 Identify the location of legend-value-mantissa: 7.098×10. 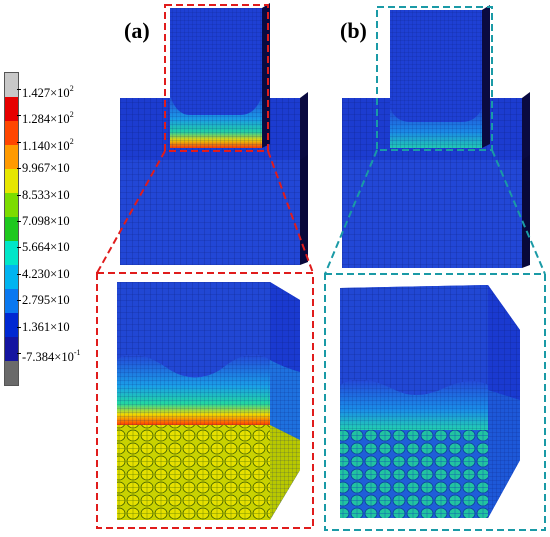
(46, 221).